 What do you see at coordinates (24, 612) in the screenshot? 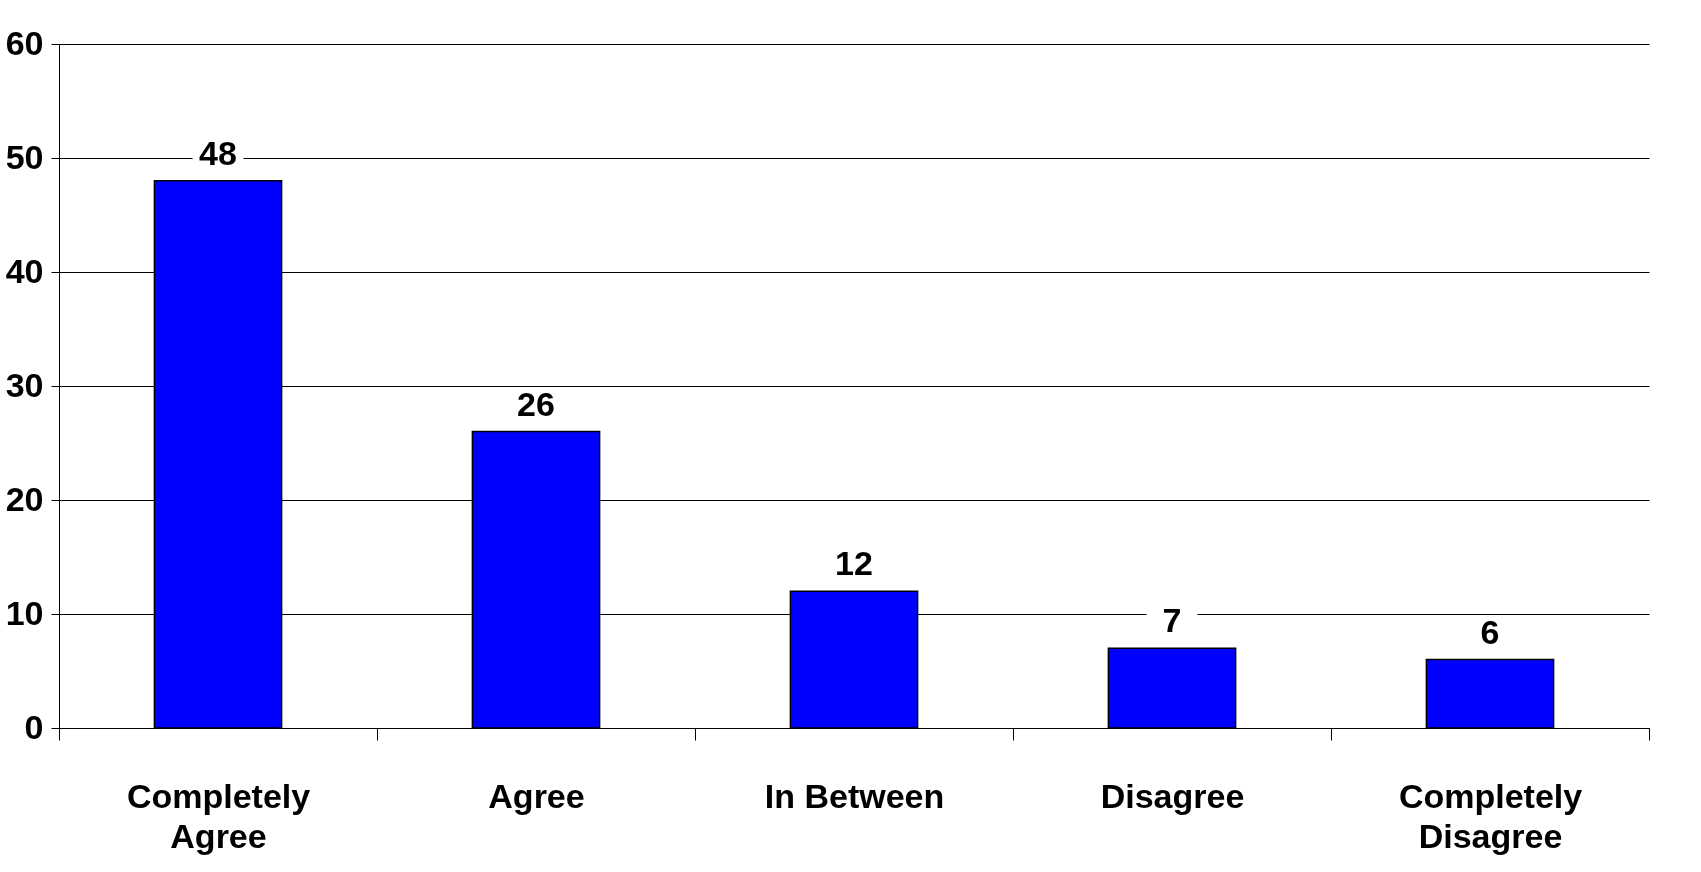
I see `y-tick-label: 10` at bounding box center [24, 612].